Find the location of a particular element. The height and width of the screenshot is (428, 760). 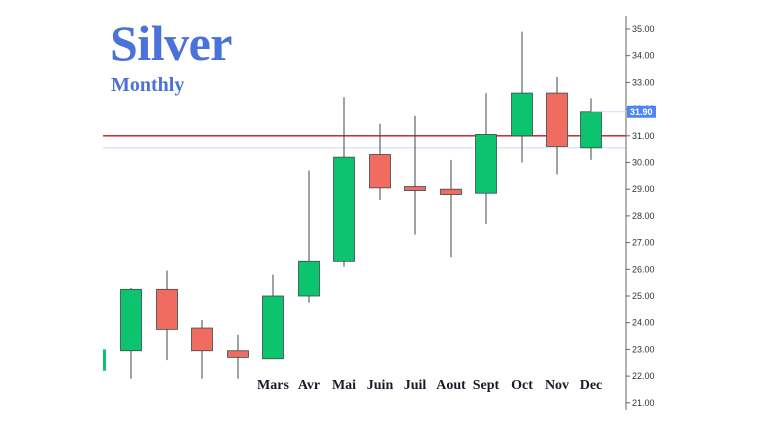

x-label-juin: Juin is located at coordinates (380, 385).